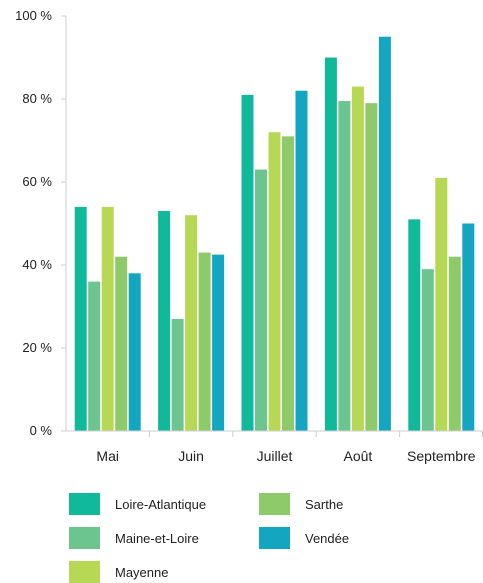  What do you see at coordinates (37, 264) in the screenshot?
I see `y-tick-label: 40 %` at bounding box center [37, 264].